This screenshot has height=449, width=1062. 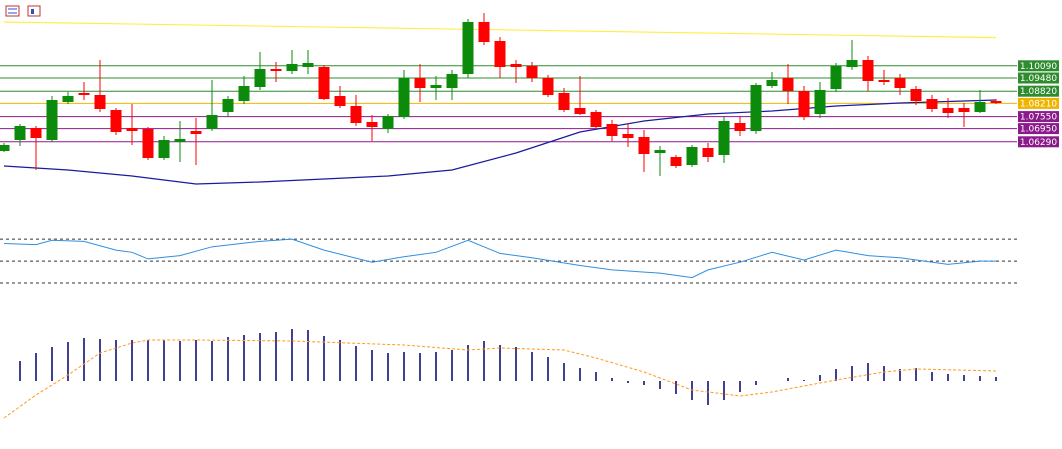 I want to click on level-label: 1.10090, so click(x=1038, y=67).